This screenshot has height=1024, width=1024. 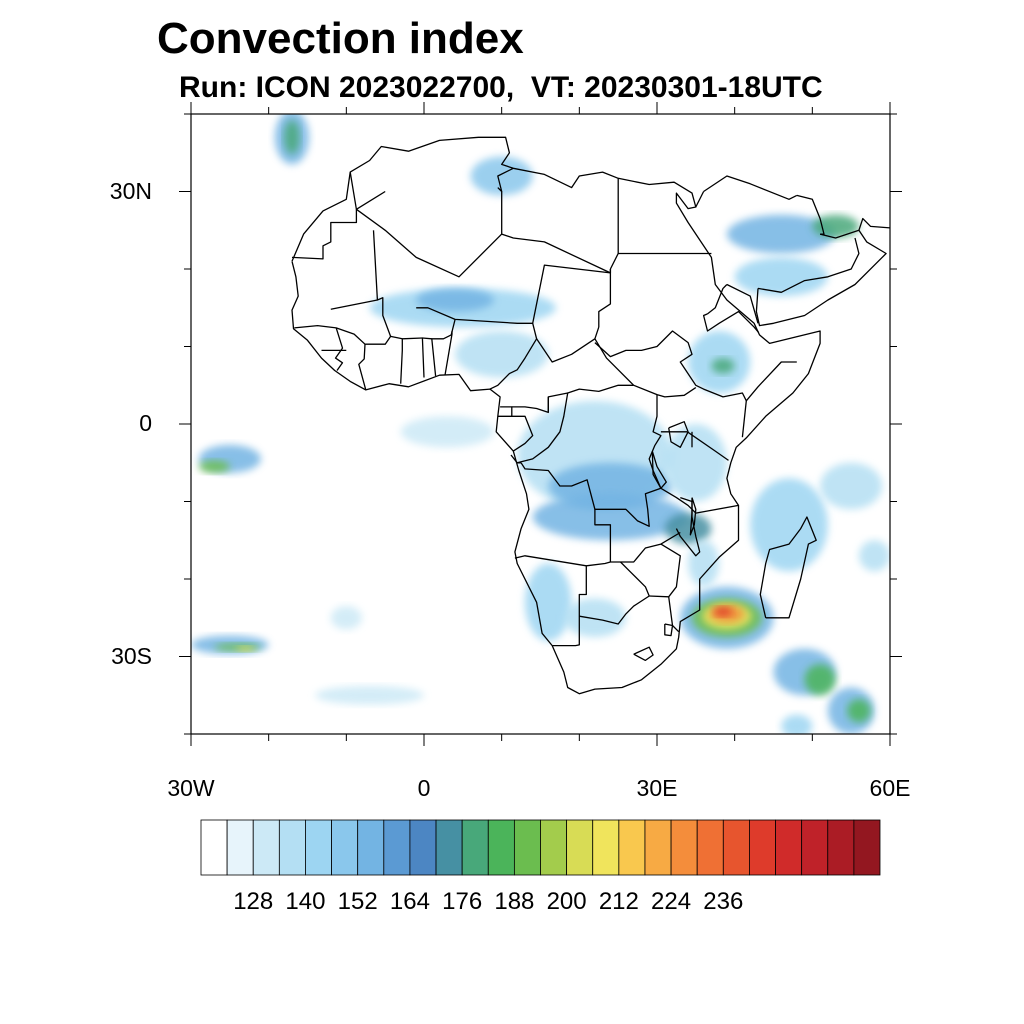 I want to click on colorbar-label: 236, so click(x=723, y=901).